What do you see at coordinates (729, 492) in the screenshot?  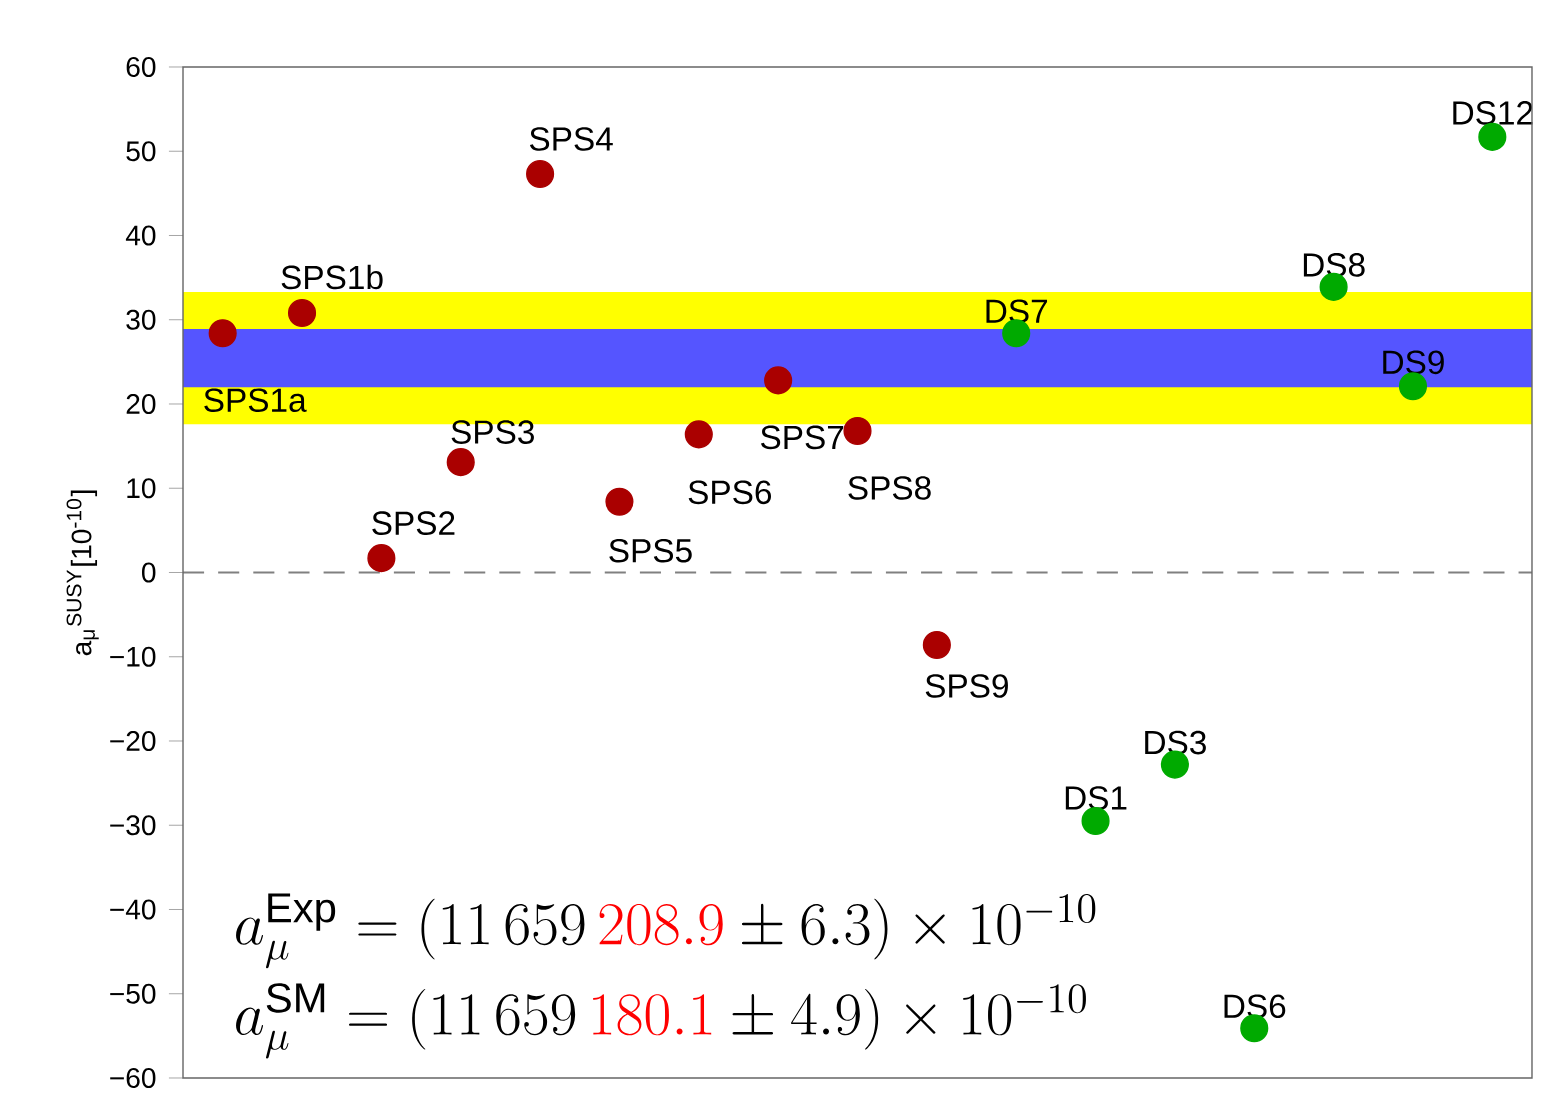 I see `annotation: SPS6` at bounding box center [729, 492].